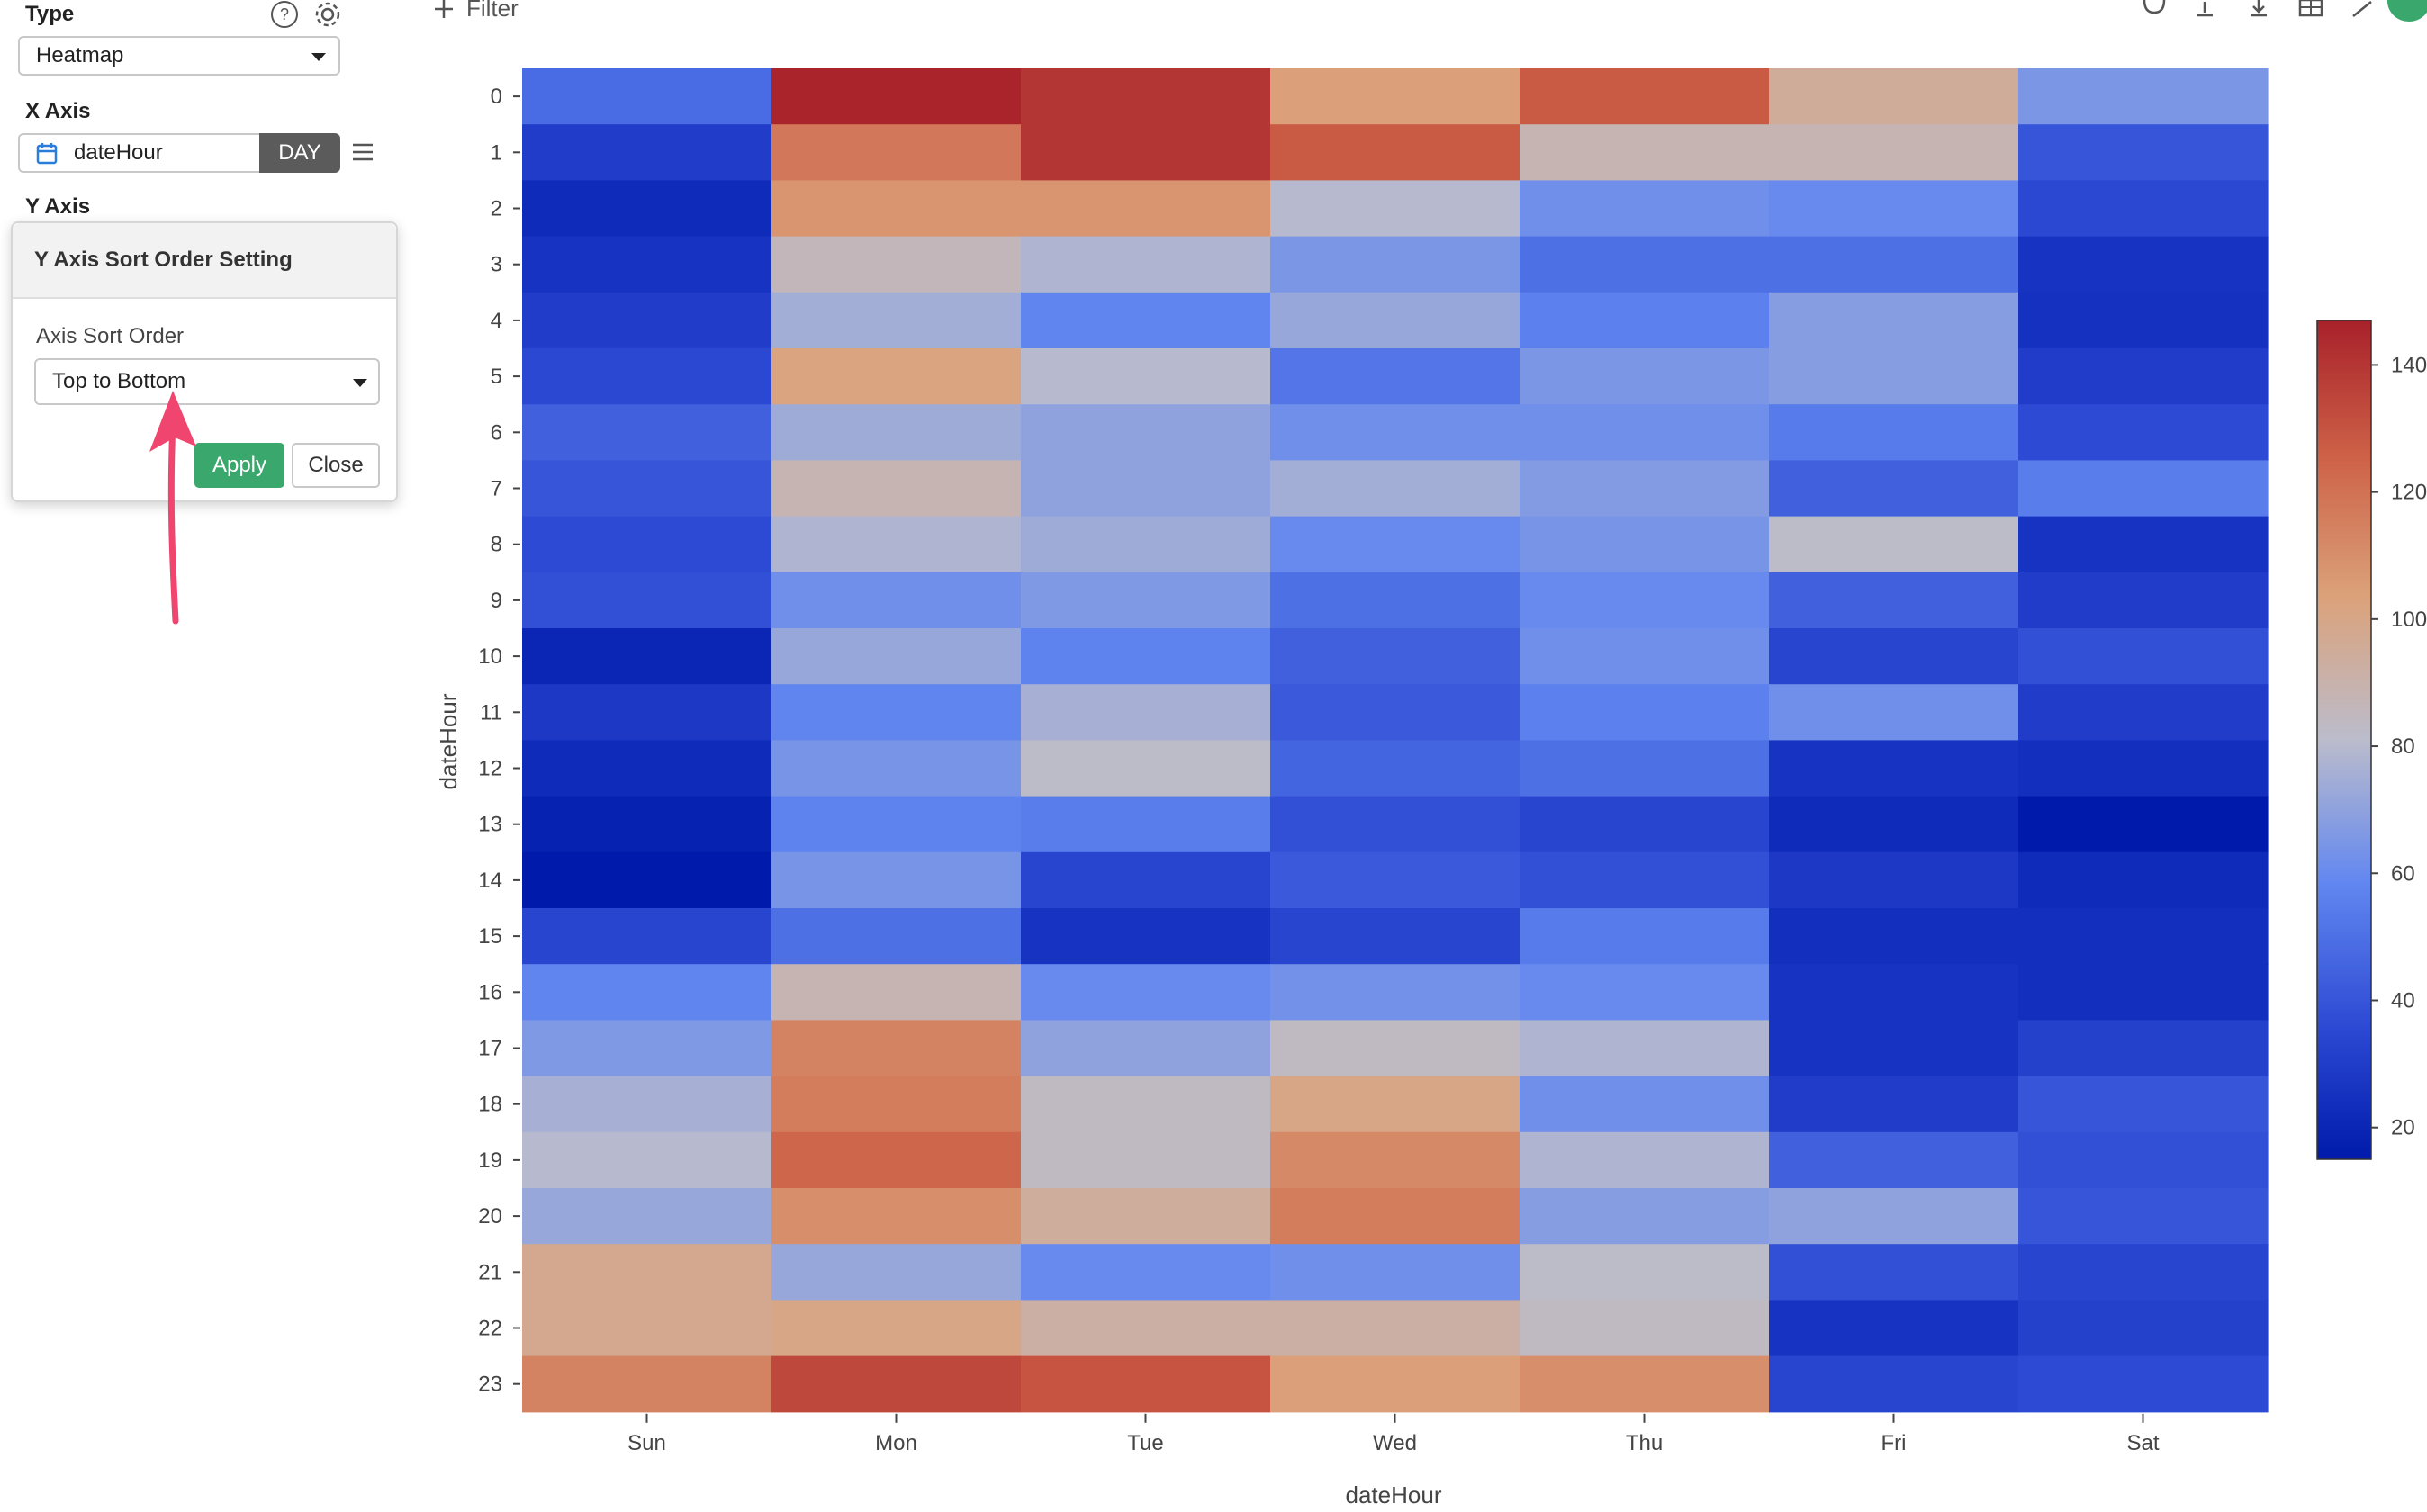 Image resolution: width=2427 pixels, height=1512 pixels. What do you see at coordinates (496, 209) in the screenshot?
I see `y-tick-label: 2` at bounding box center [496, 209].